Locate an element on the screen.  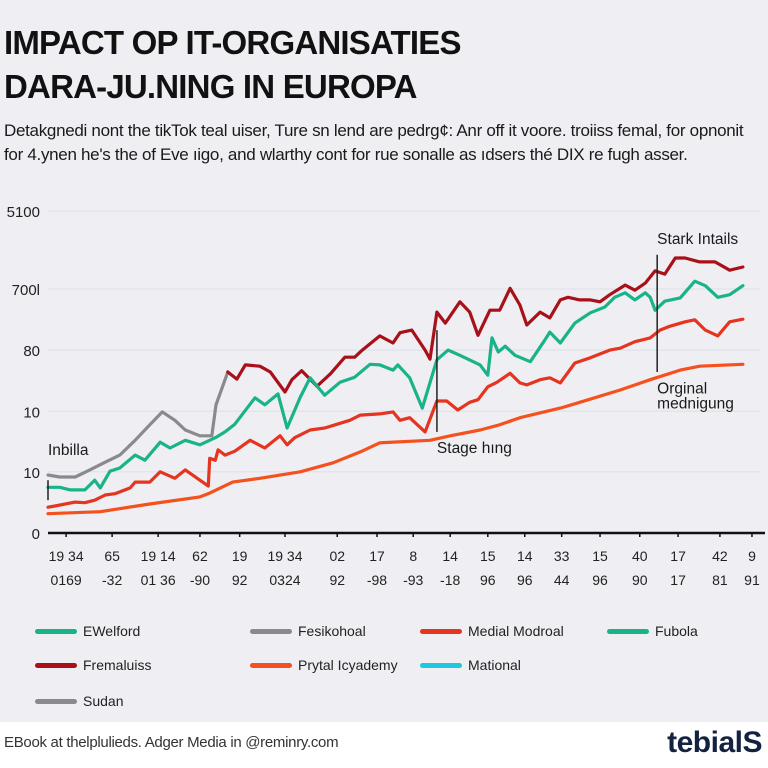
annotation-label: Inbilla is located at coordinates (68, 450).